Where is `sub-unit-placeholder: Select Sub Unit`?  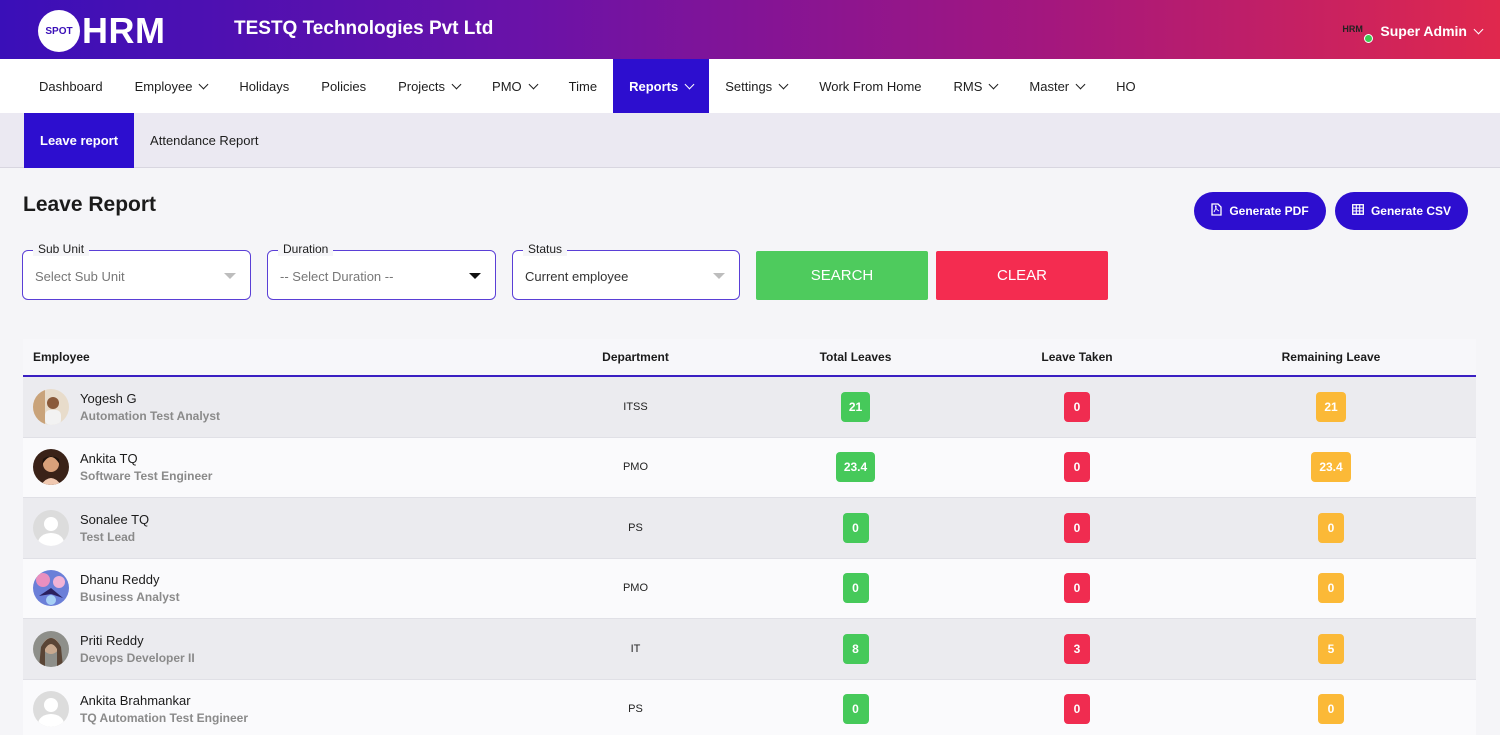 sub-unit-placeholder: Select Sub Unit is located at coordinates (80, 276).